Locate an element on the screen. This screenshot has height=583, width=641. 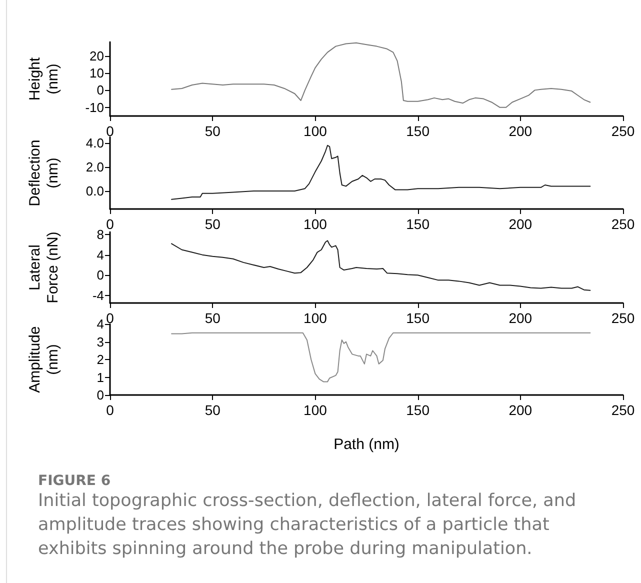
y-tick-label: 3 is located at coordinates (100, 342).